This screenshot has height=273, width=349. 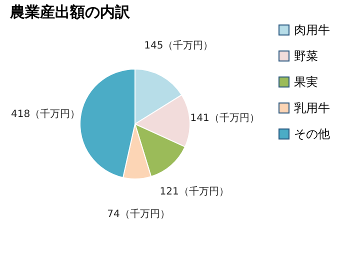 I want to click on legend-label: 肉用牛, so click(x=312, y=30).